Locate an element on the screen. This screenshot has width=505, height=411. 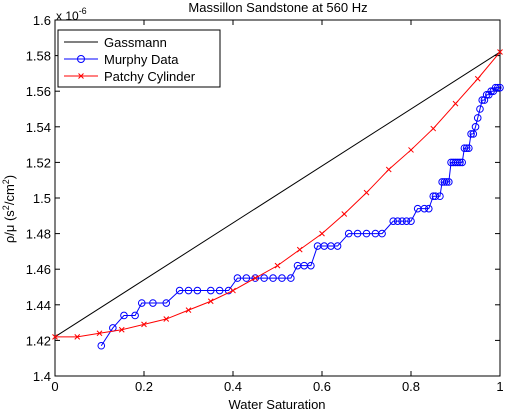
x-axis-label: Water Saturation is located at coordinates (276, 404).